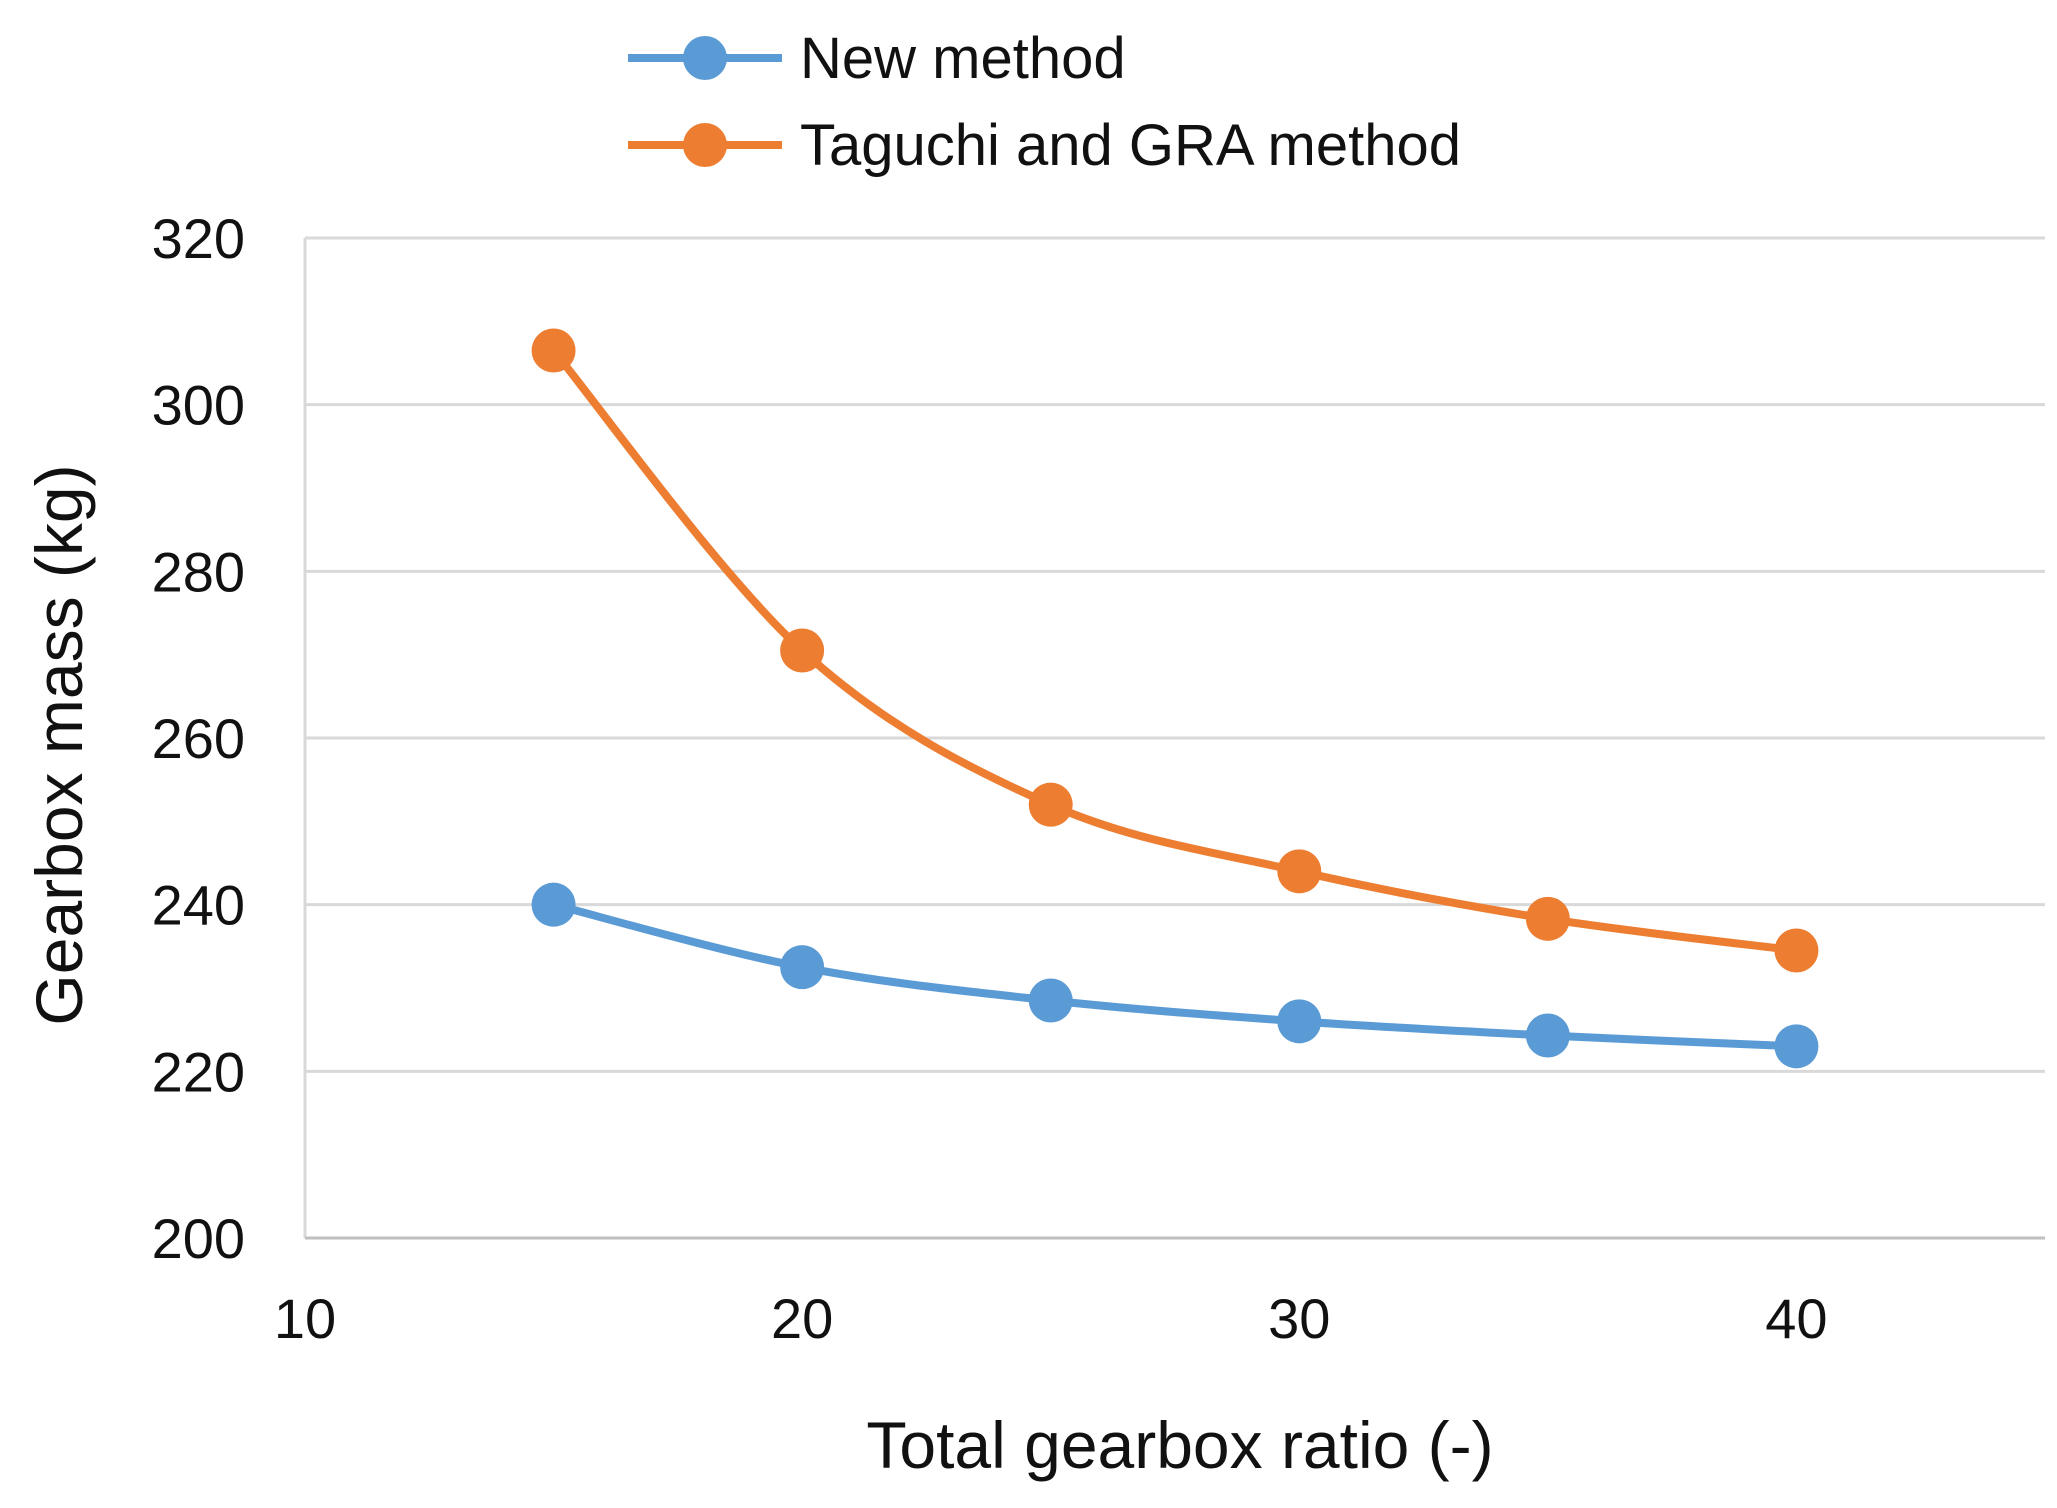 The image size is (2057, 1508). I want to click on x-axis-title: Total gearbox ratio (-), so click(1179, 1445).